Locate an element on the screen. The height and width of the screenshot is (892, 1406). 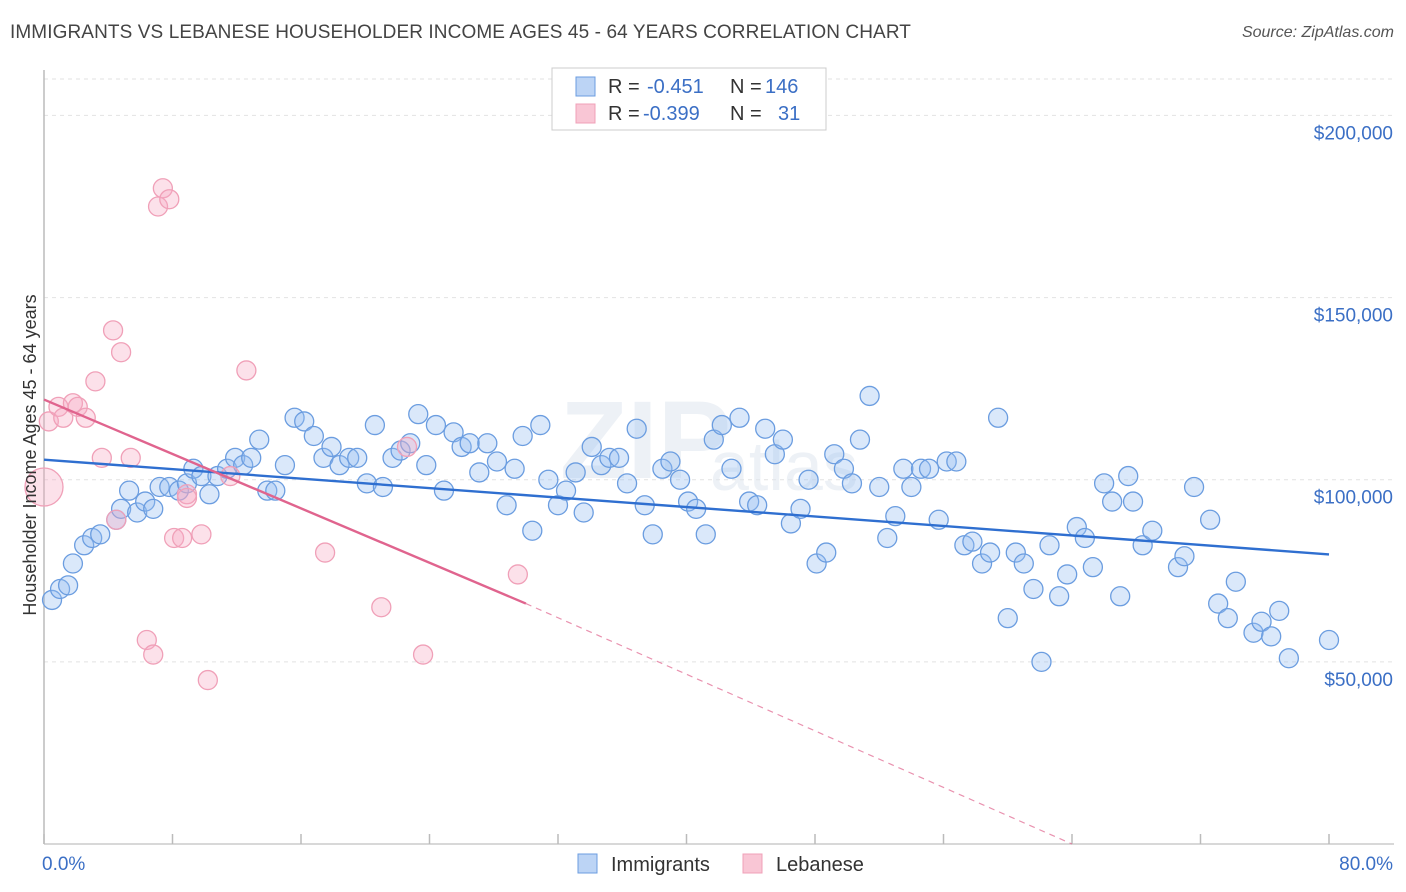
watermark-atlas: atlas is located at coordinates (784, 466).